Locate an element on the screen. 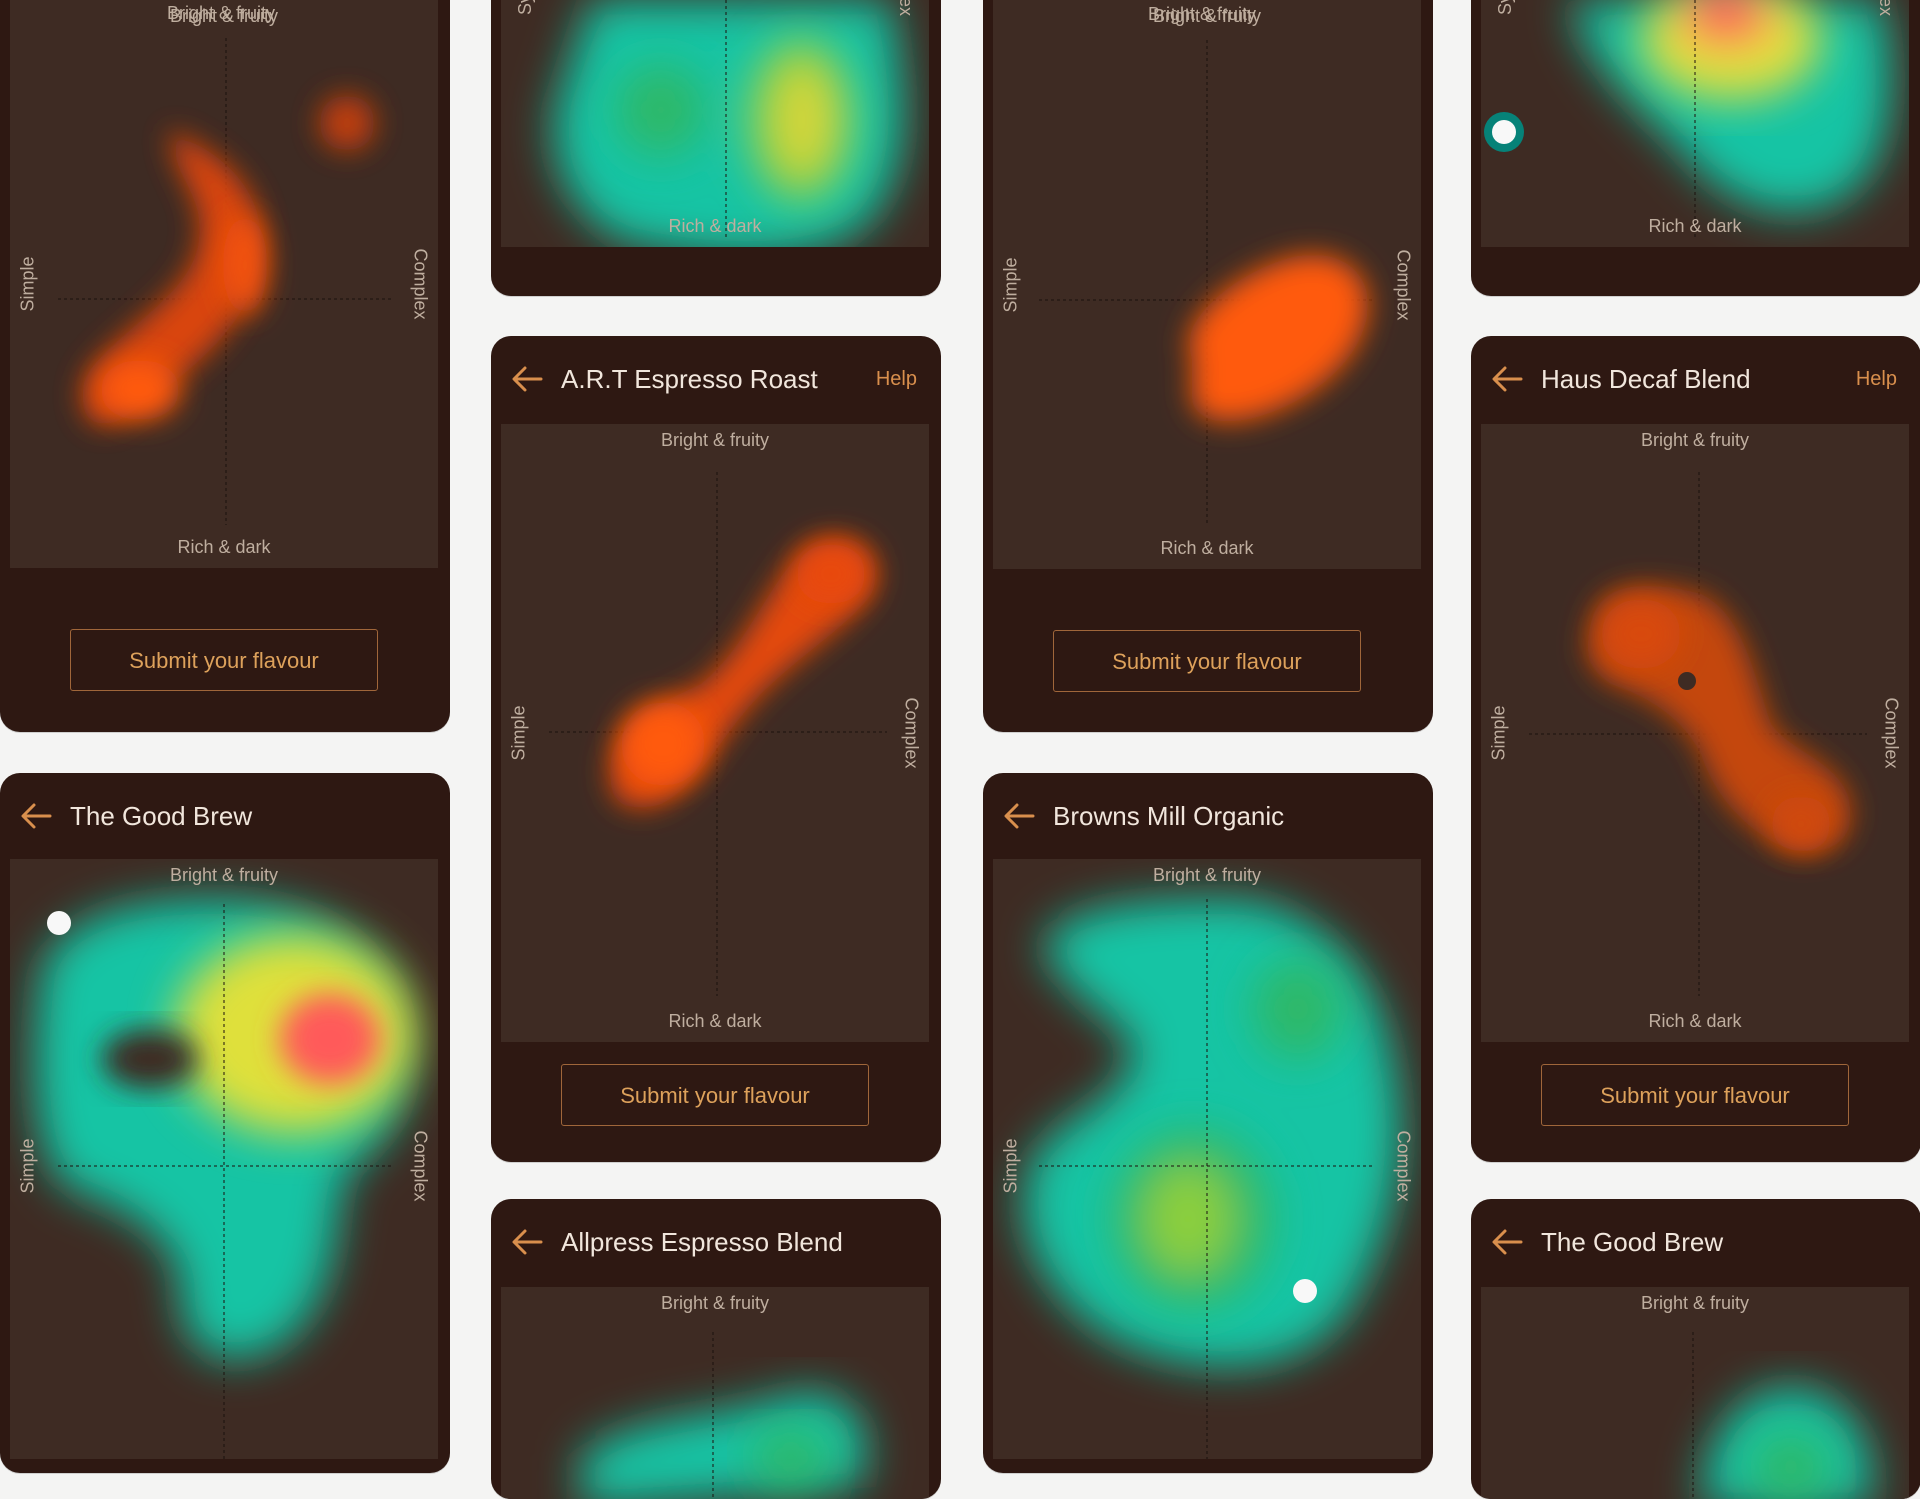  heat-blob-teal is located at coordinates (728, 123).